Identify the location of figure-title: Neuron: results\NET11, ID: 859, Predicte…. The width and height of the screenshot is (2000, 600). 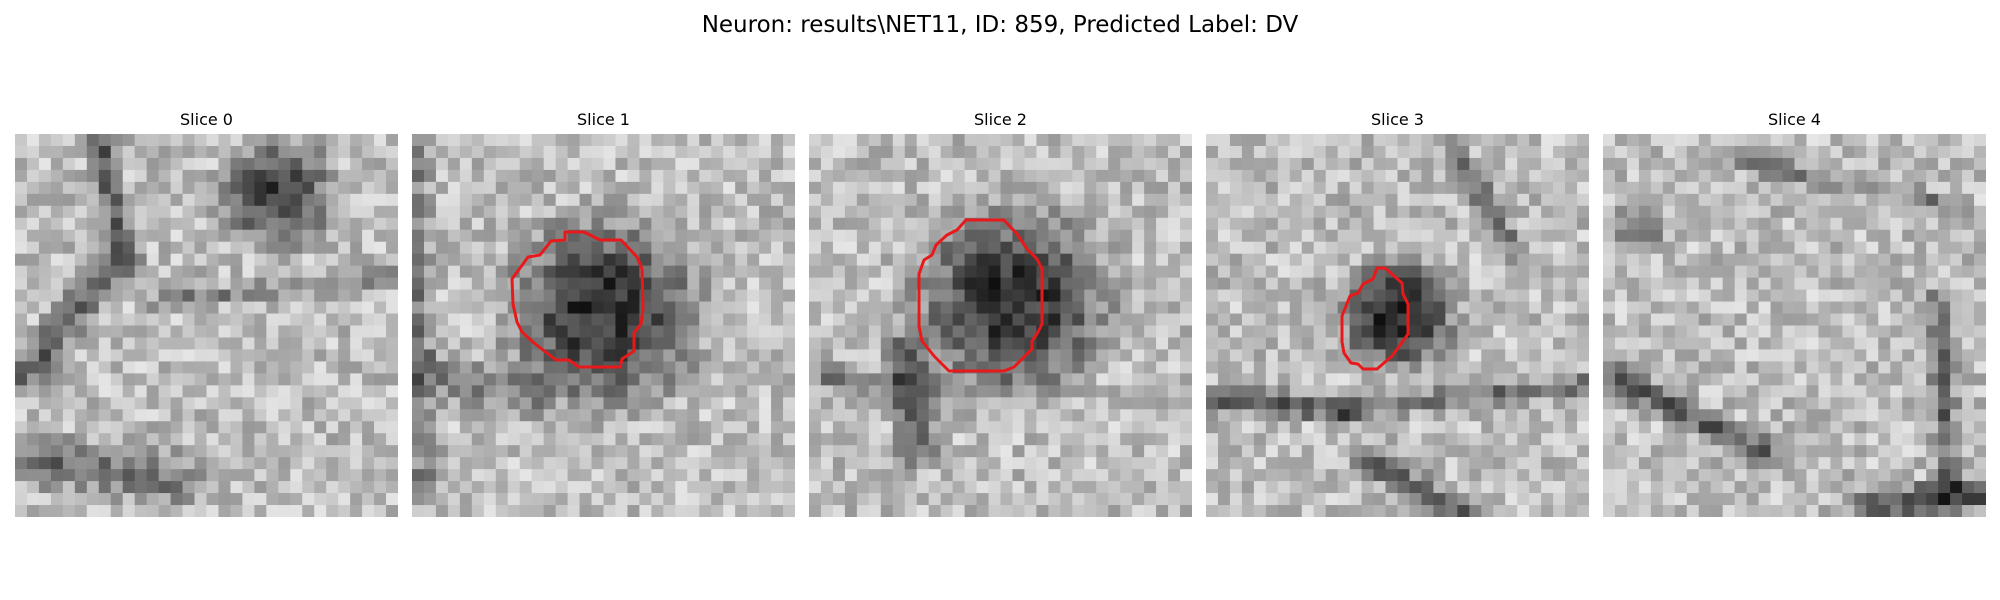
(1000, 25).